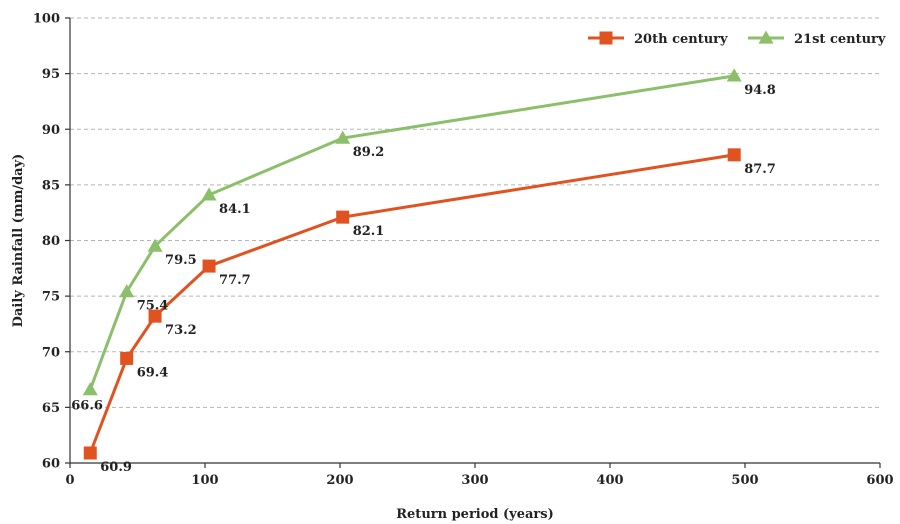 The height and width of the screenshot is (524, 900). Describe the element at coordinates (51, 130) in the screenshot. I see `y-tick-label: 90` at that location.